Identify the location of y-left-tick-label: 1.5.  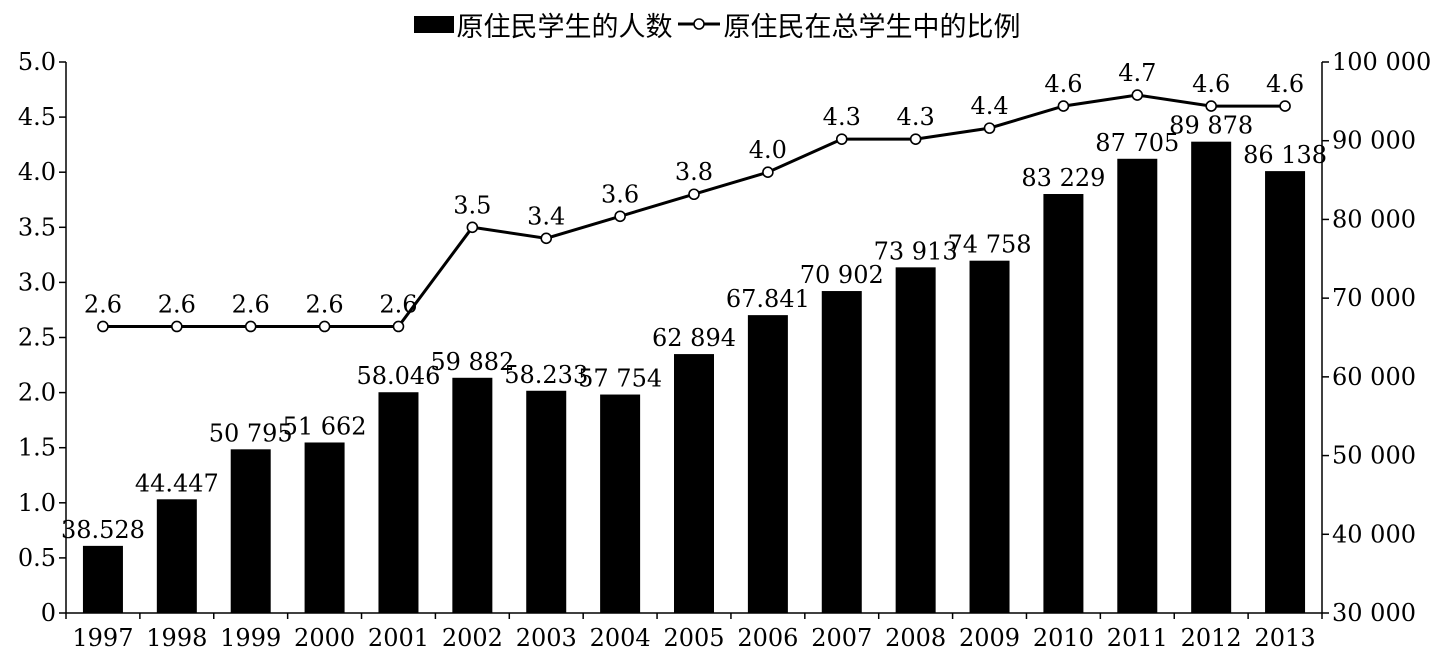
(37, 448).